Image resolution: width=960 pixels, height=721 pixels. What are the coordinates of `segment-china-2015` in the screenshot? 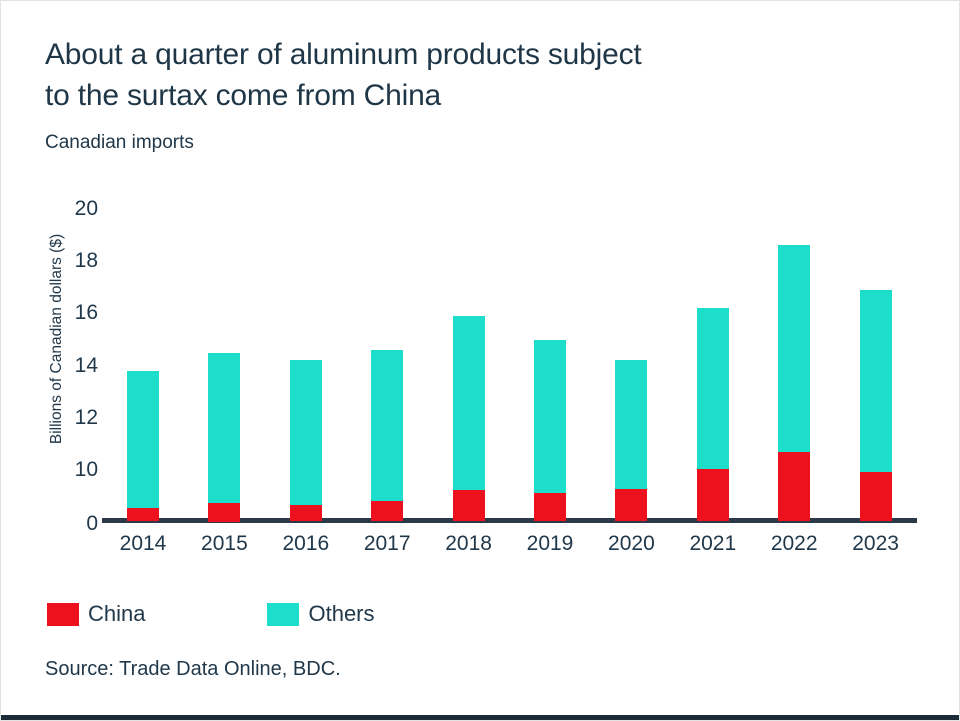 It's located at (224, 512).